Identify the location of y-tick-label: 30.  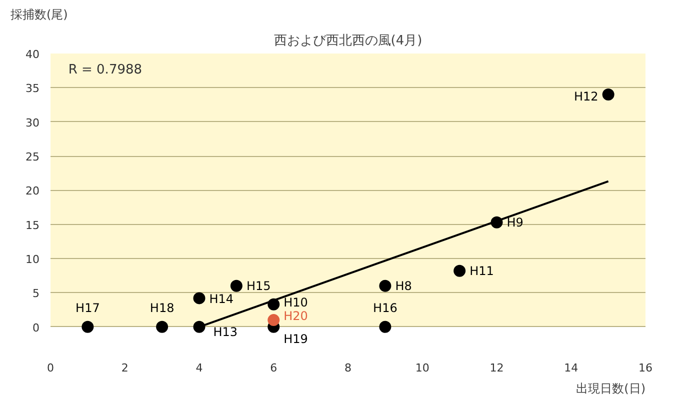
(33, 123).